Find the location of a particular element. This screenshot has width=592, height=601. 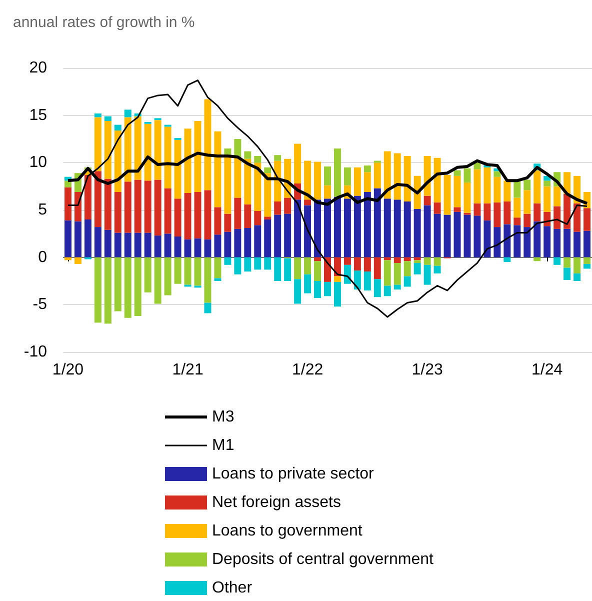

chart-title: annual rates of growth in % is located at coordinates (104, 22).